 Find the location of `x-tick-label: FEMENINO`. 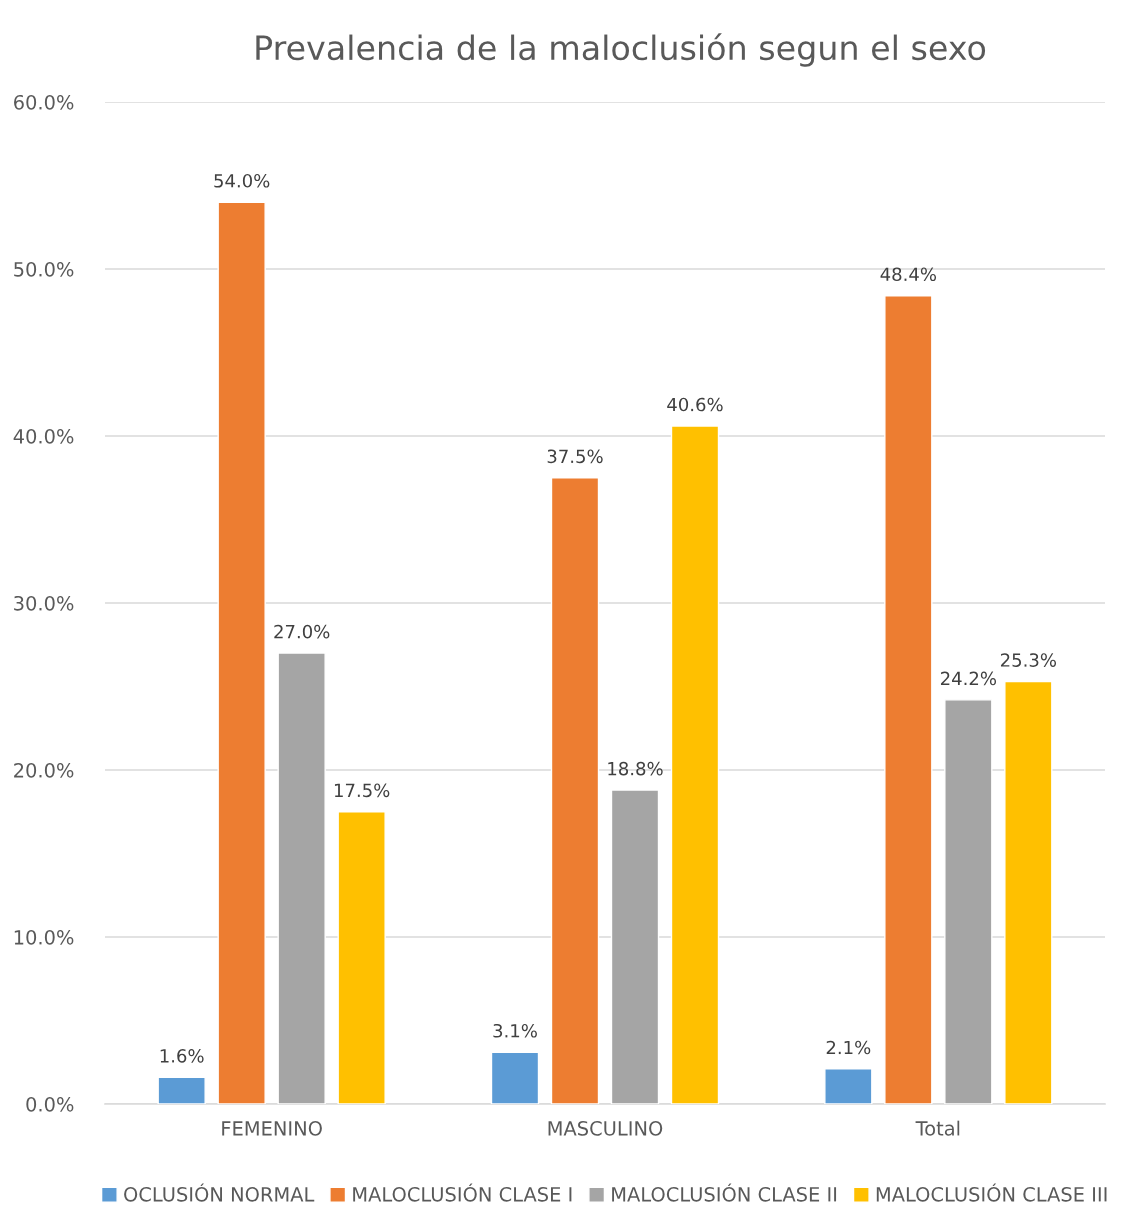

x-tick-label: FEMENINO is located at coordinates (272, 1128).